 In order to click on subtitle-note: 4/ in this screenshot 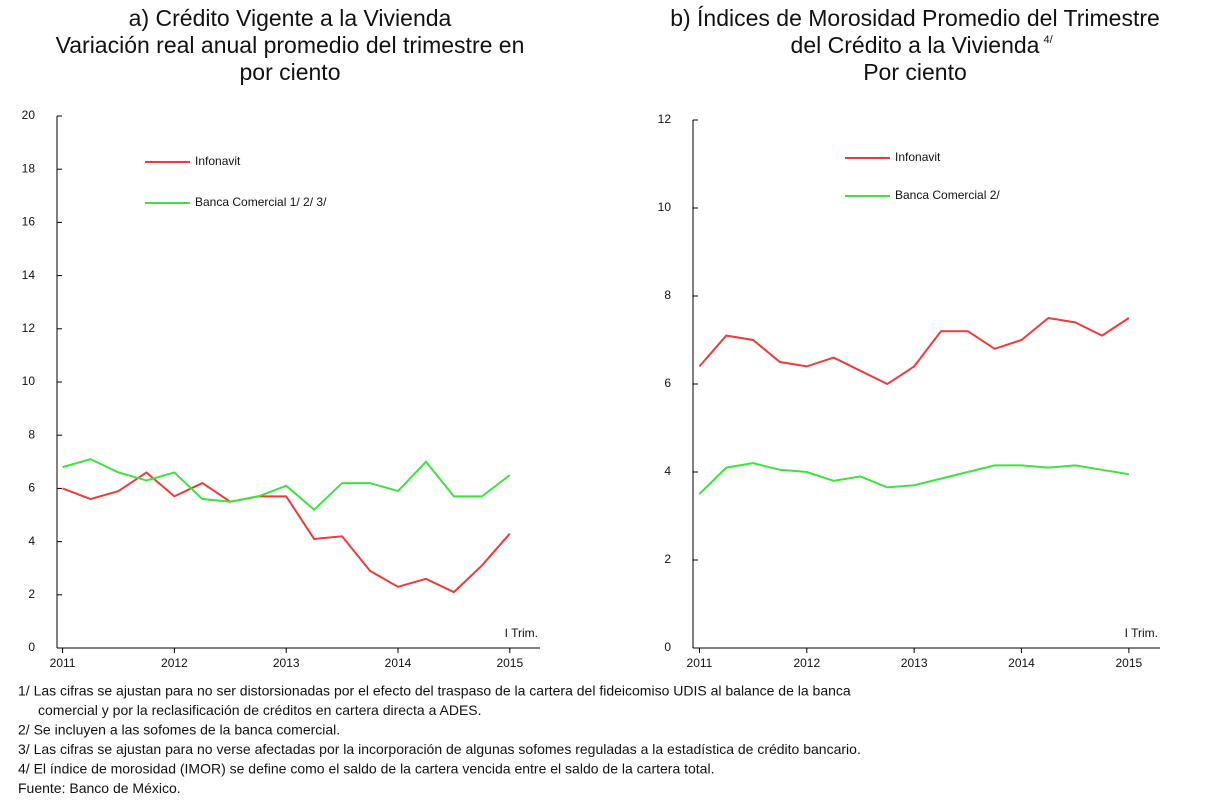, I will do `click(1048, 40)`.